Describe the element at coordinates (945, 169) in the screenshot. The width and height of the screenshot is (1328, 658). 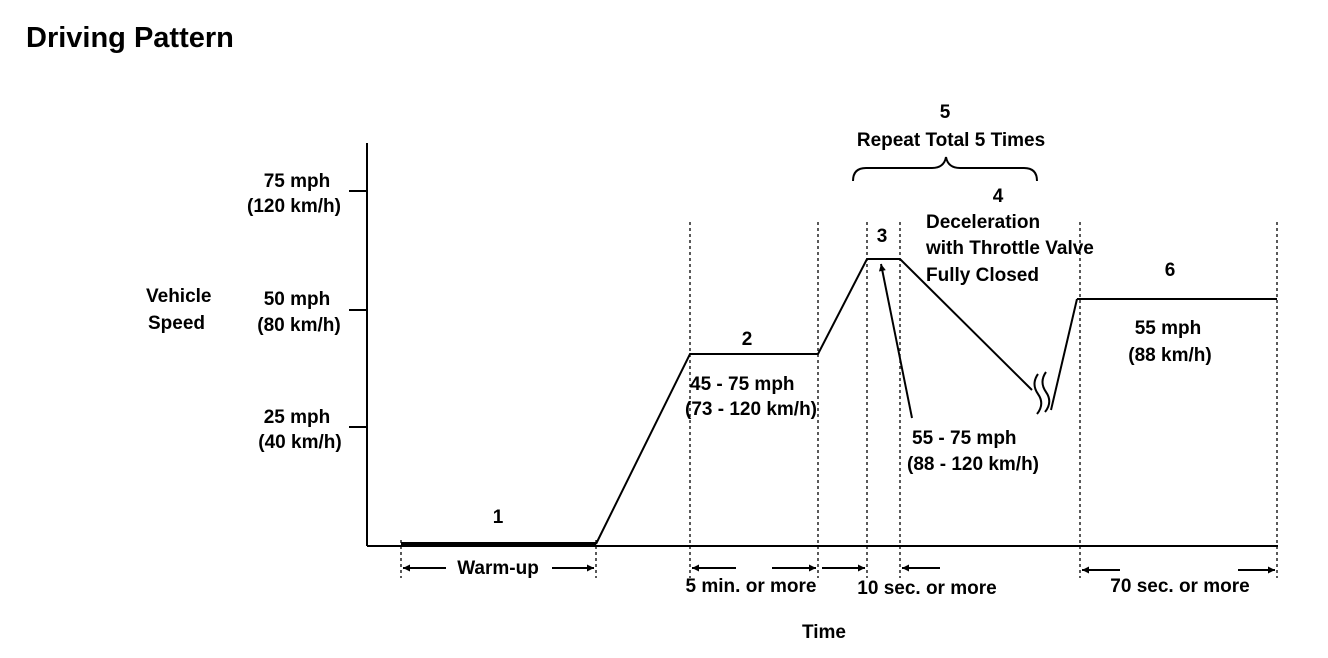
I see `repeat-brace` at that location.